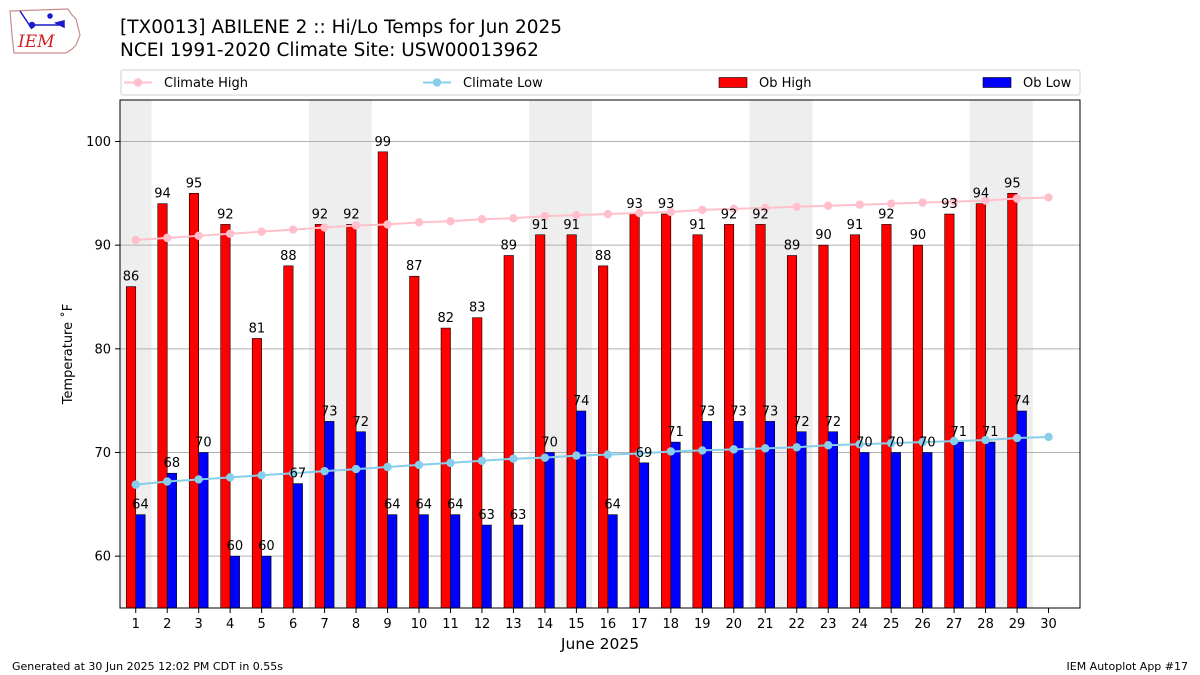 The image size is (1200, 675). What do you see at coordinates (162, 194) in the screenshot?
I see `ob-high-label: 94` at bounding box center [162, 194].